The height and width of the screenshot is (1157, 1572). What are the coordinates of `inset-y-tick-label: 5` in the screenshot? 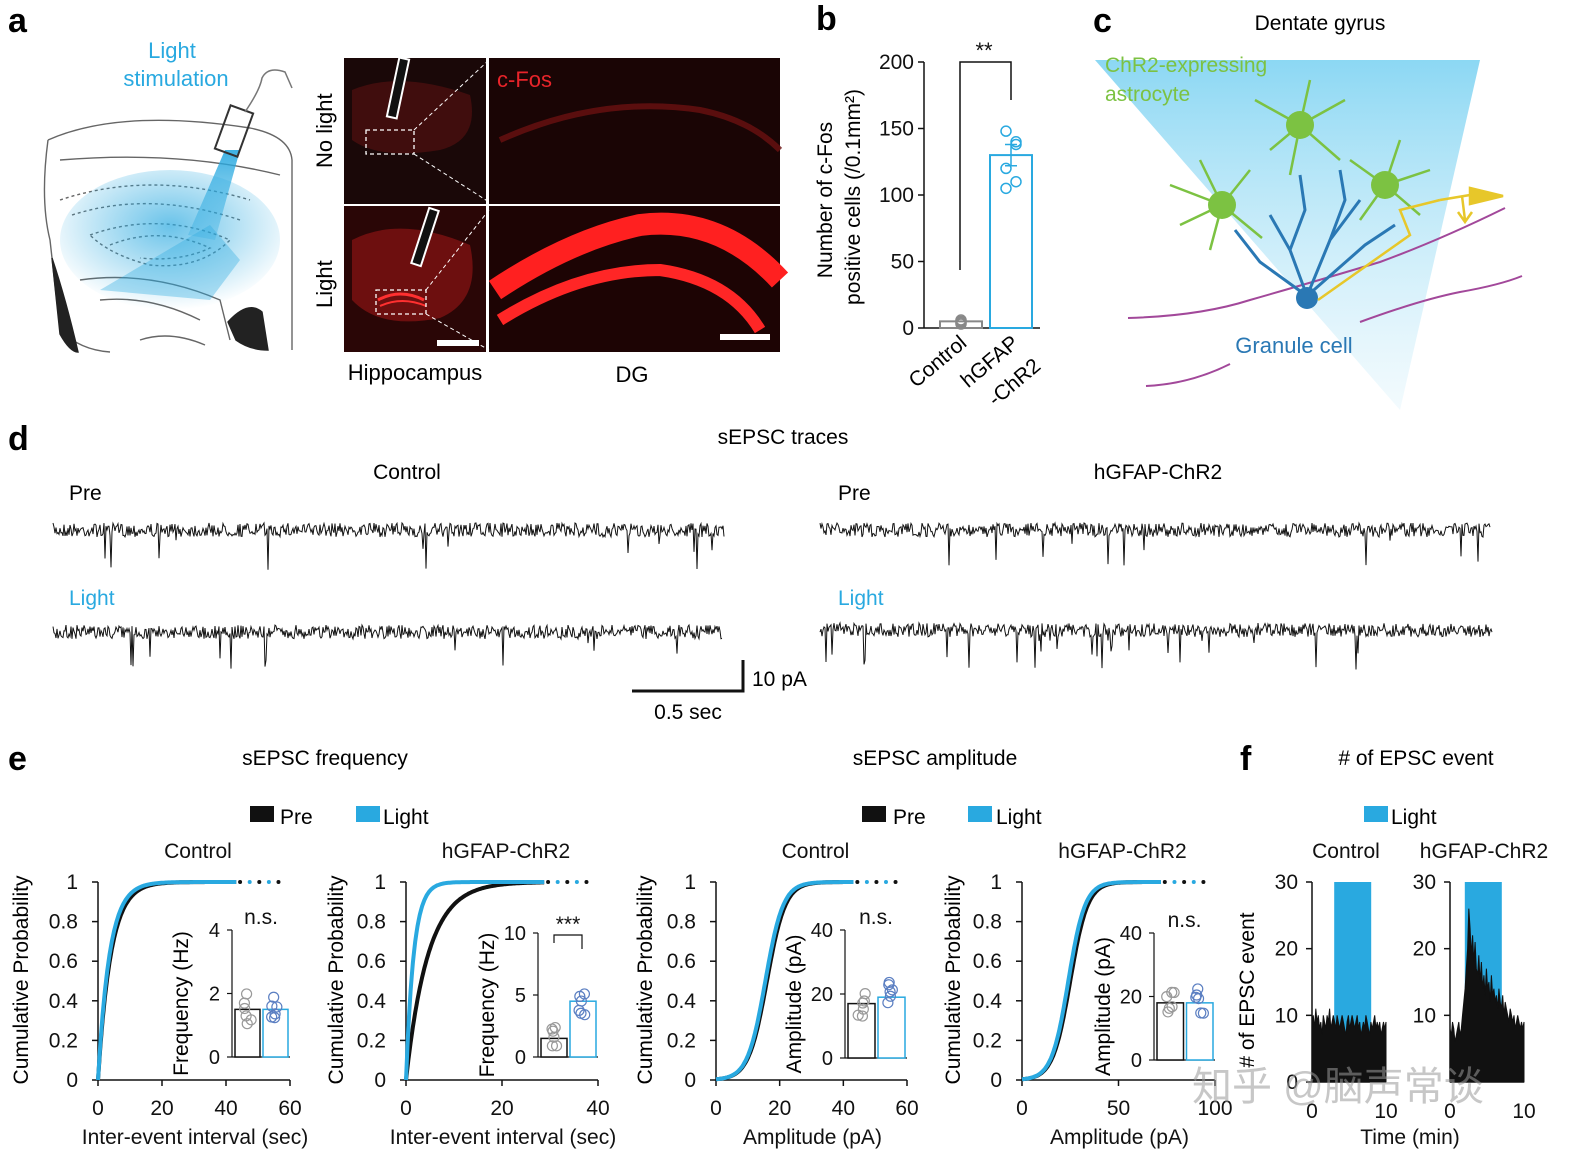 It's located at (520, 996).